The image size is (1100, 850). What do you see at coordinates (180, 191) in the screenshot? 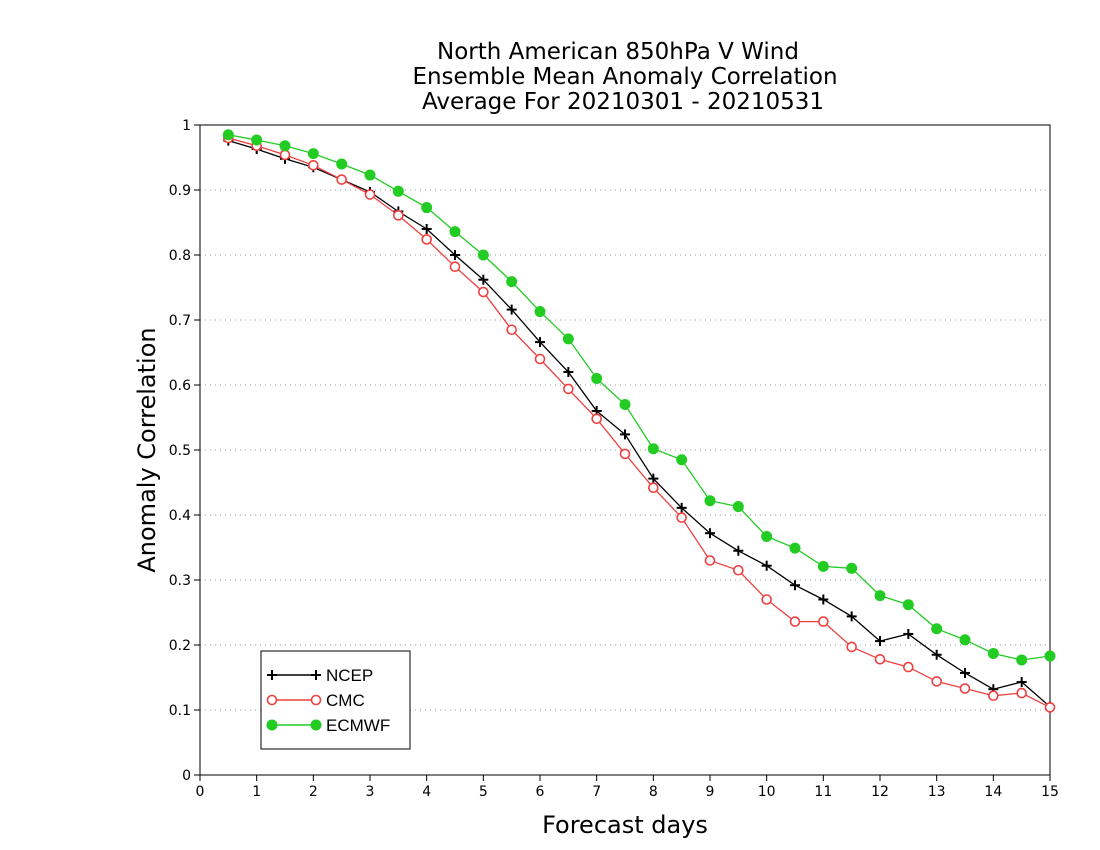
I see `y-tick-label: 0.9` at bounding box center [180, 191].